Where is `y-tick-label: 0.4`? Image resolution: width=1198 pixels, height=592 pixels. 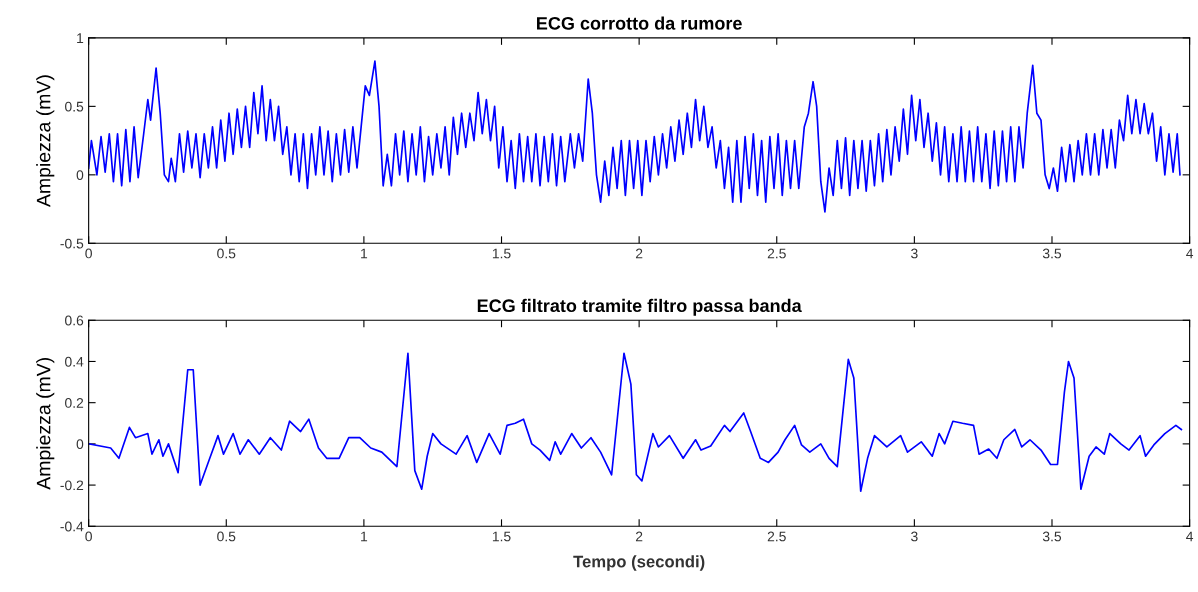
y-tick-label: 0.4 is located at coordinates (74, 361).